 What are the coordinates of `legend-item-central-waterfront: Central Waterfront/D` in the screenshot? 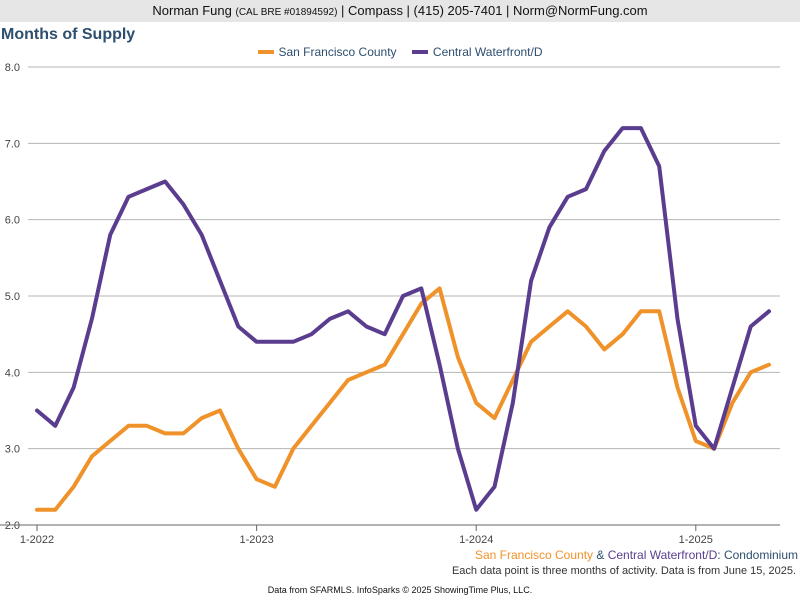 It's located at (477, 52).